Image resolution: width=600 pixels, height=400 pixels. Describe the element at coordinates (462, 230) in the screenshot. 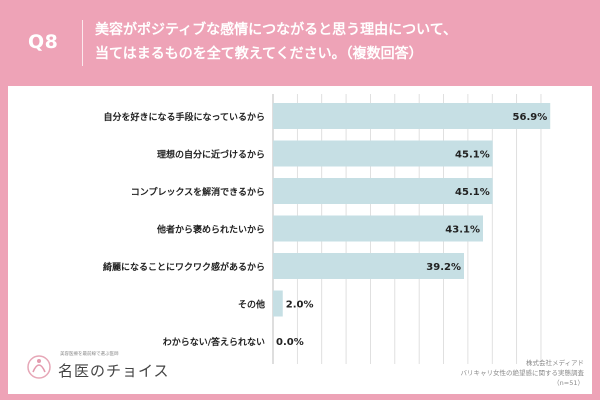

I see `value-label: 43.1%` at that location.